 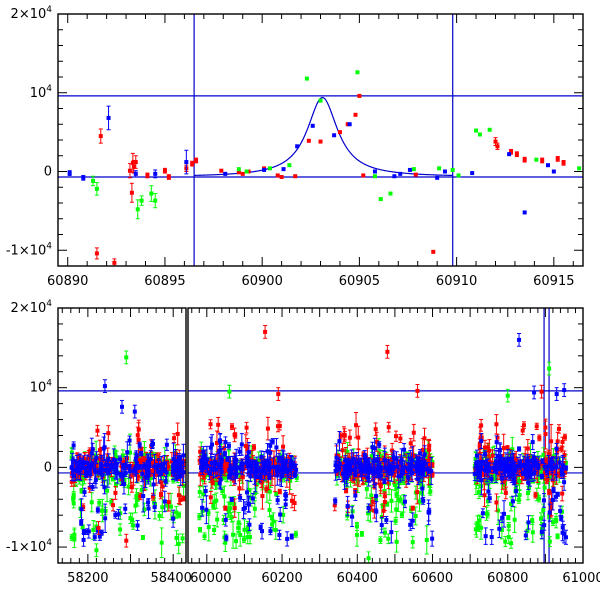 What do you see at coordinates (41, 92) in the screenshot?
I see `y-tick-label: 104` at bounding box center [41, 92].